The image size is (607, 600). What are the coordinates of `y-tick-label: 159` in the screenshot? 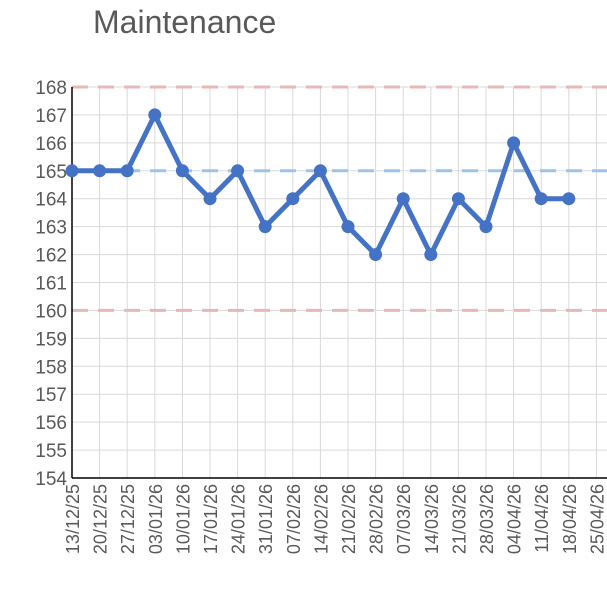 It's located at (51, 339).